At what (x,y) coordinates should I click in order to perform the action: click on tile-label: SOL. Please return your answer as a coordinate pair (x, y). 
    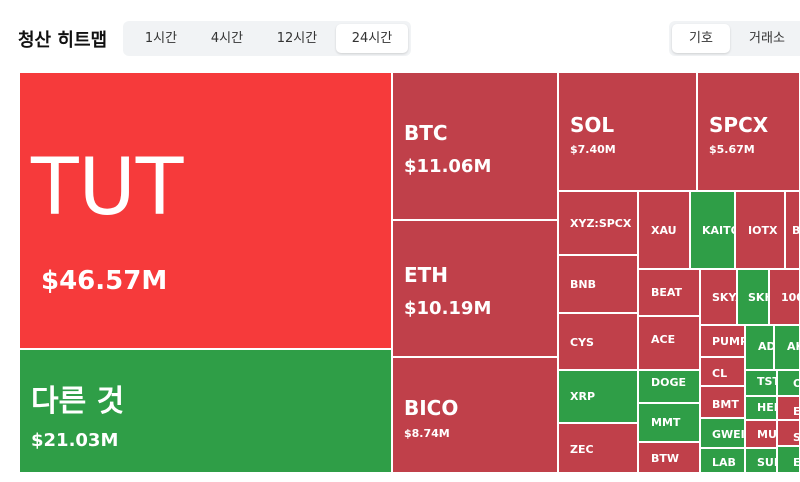
    Looking at the image, I should click on (592, 125).